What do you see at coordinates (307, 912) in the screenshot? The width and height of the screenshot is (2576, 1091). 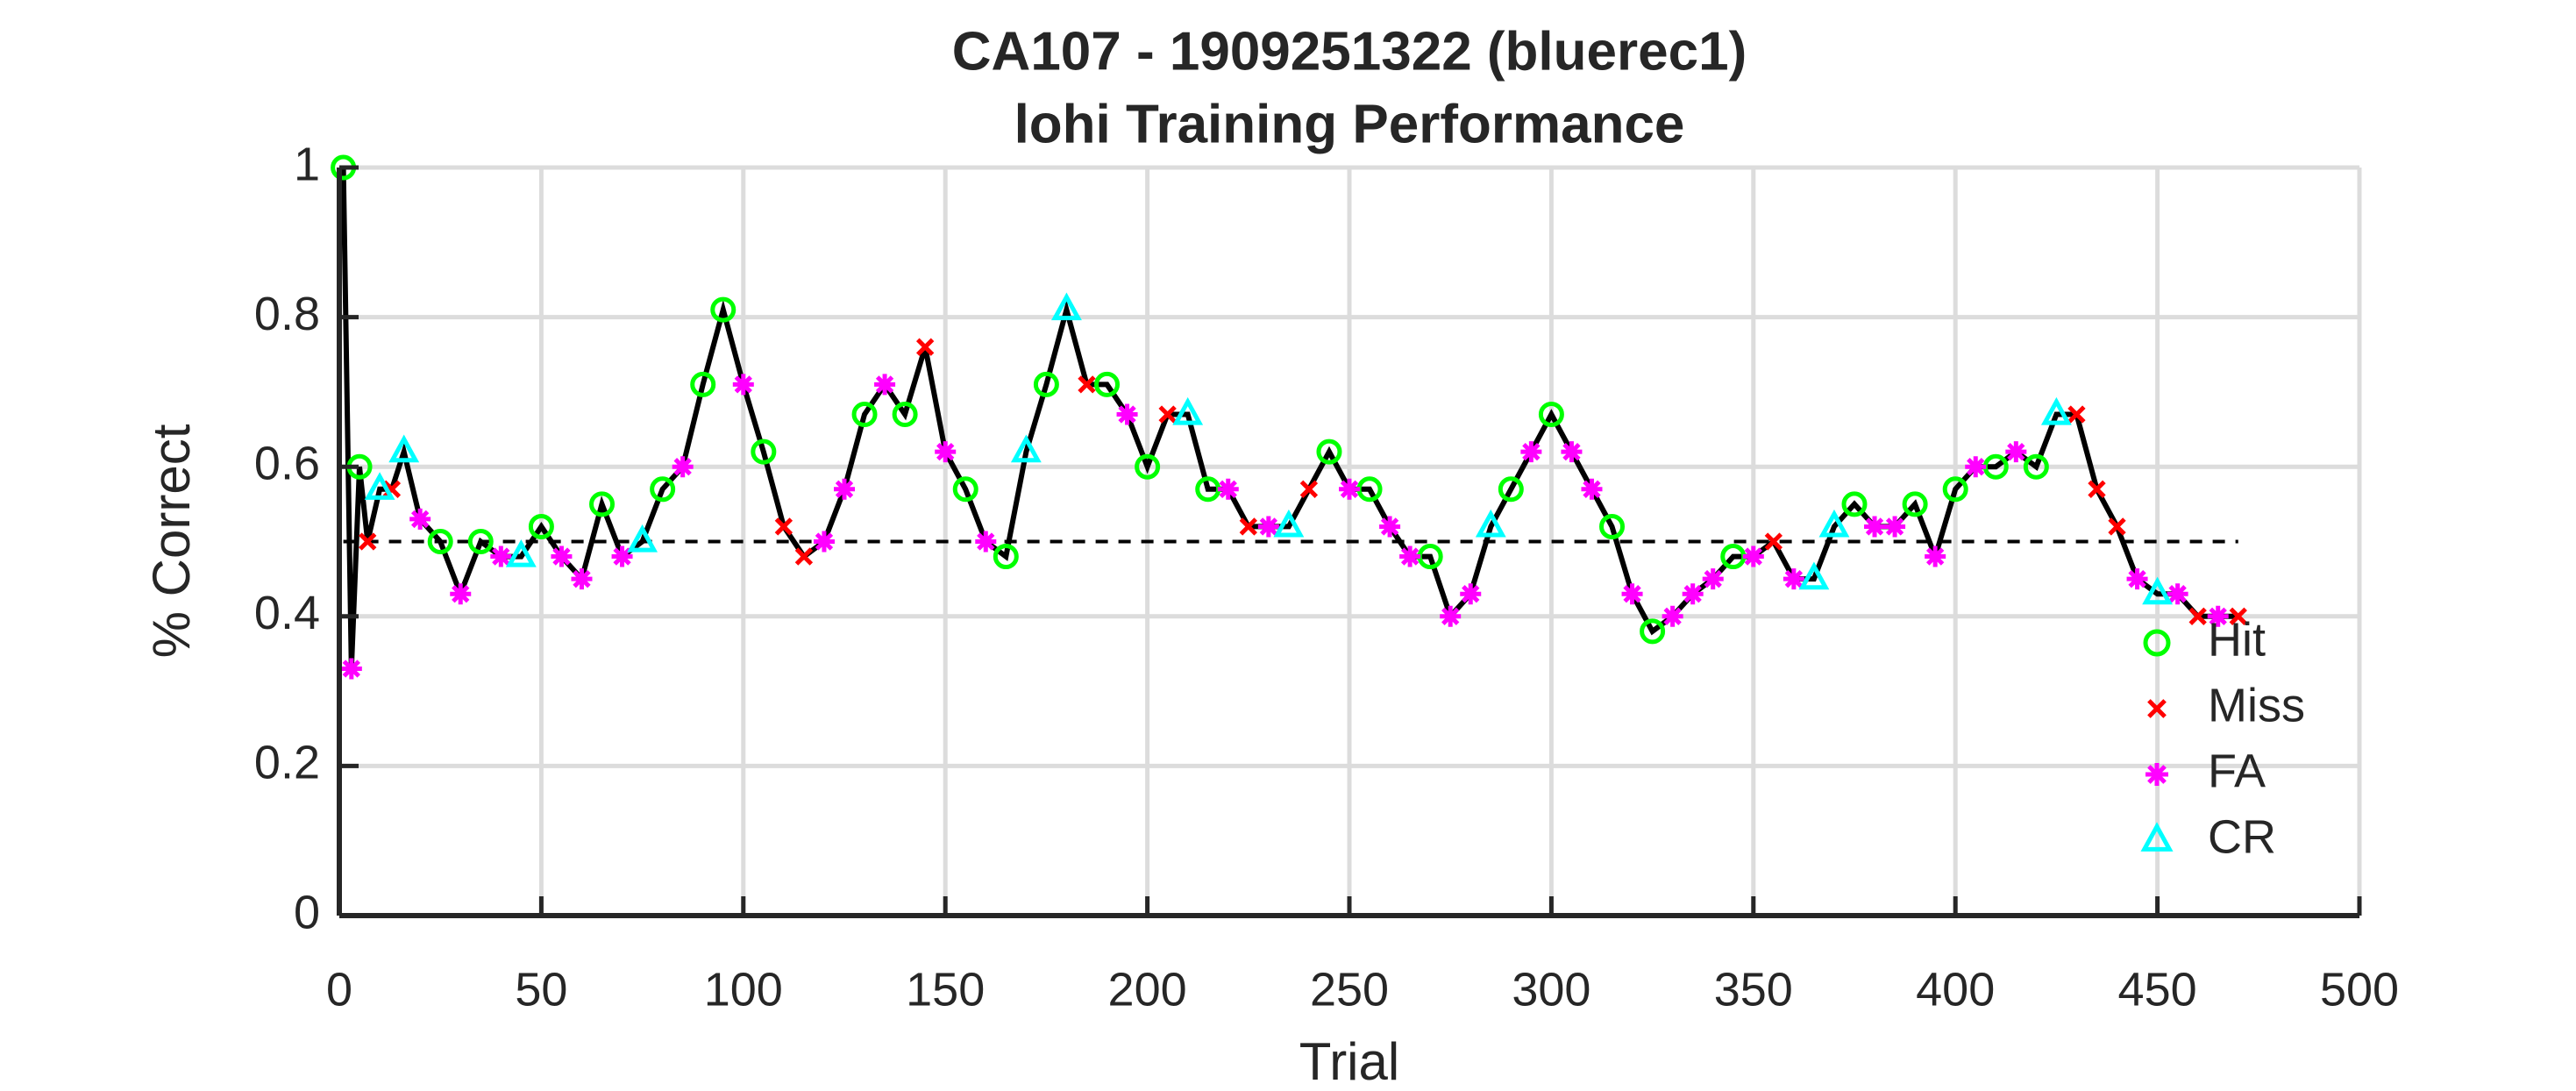 I see `y-tick-label: 0` at bounding box center [307, 912].